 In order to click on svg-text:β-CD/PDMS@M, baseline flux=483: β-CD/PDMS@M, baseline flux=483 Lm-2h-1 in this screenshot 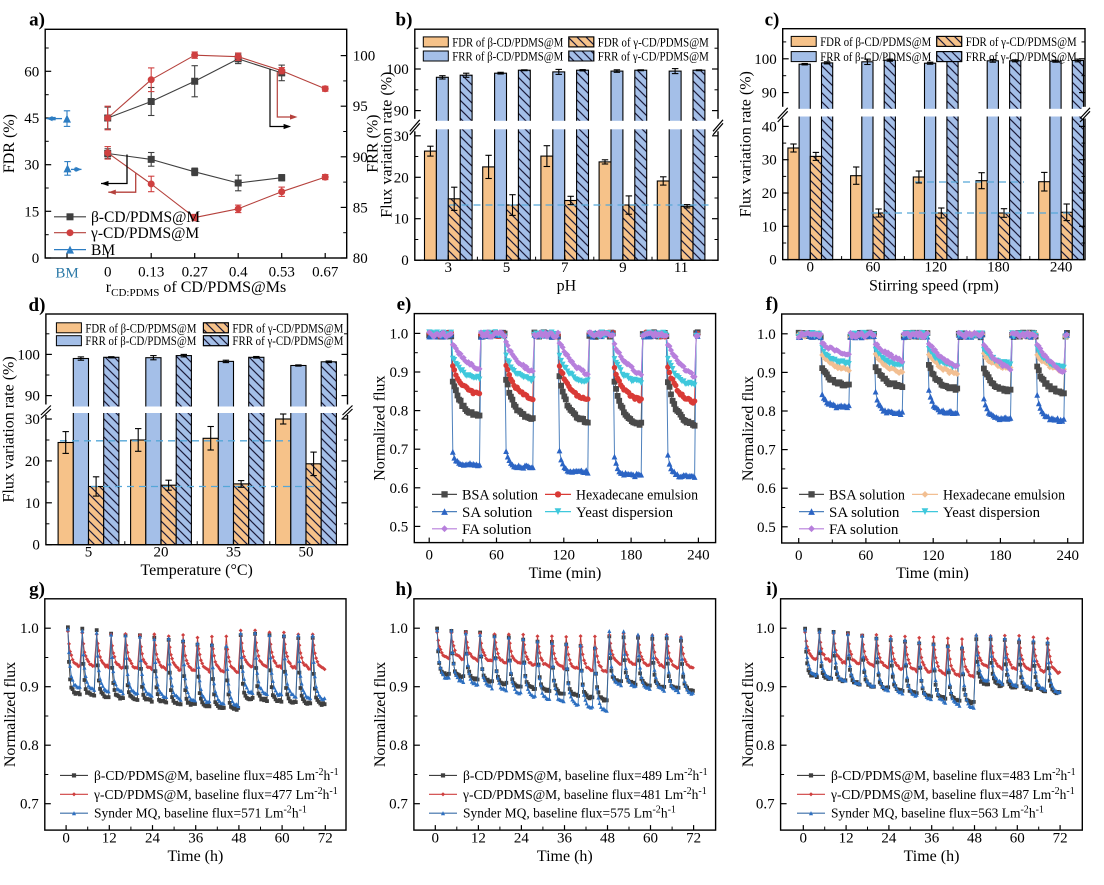, I will do `click(953, 775)`.